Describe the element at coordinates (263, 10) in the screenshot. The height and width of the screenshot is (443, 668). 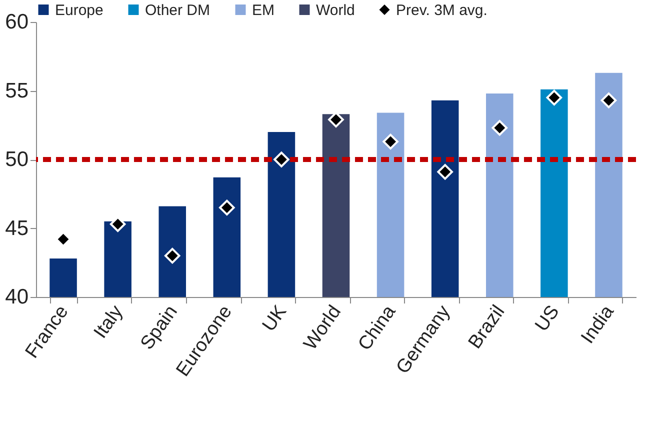
I see `legend-label: EM` at that location.